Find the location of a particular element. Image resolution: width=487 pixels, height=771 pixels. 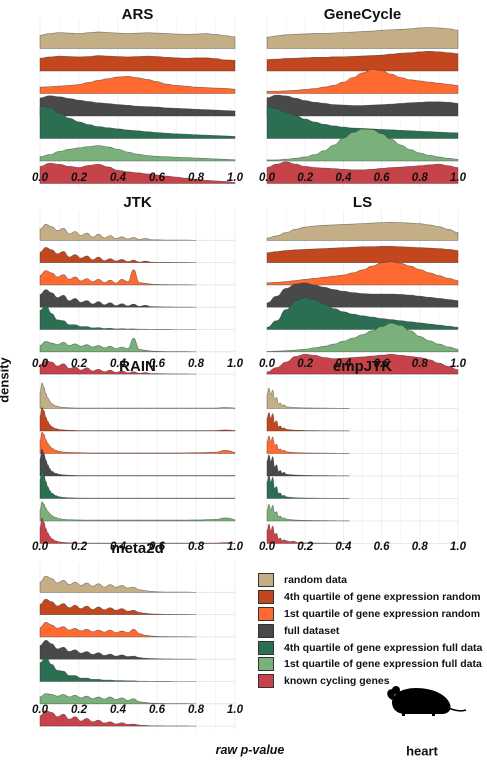

panel-ars is located at coordinates (137, 103).